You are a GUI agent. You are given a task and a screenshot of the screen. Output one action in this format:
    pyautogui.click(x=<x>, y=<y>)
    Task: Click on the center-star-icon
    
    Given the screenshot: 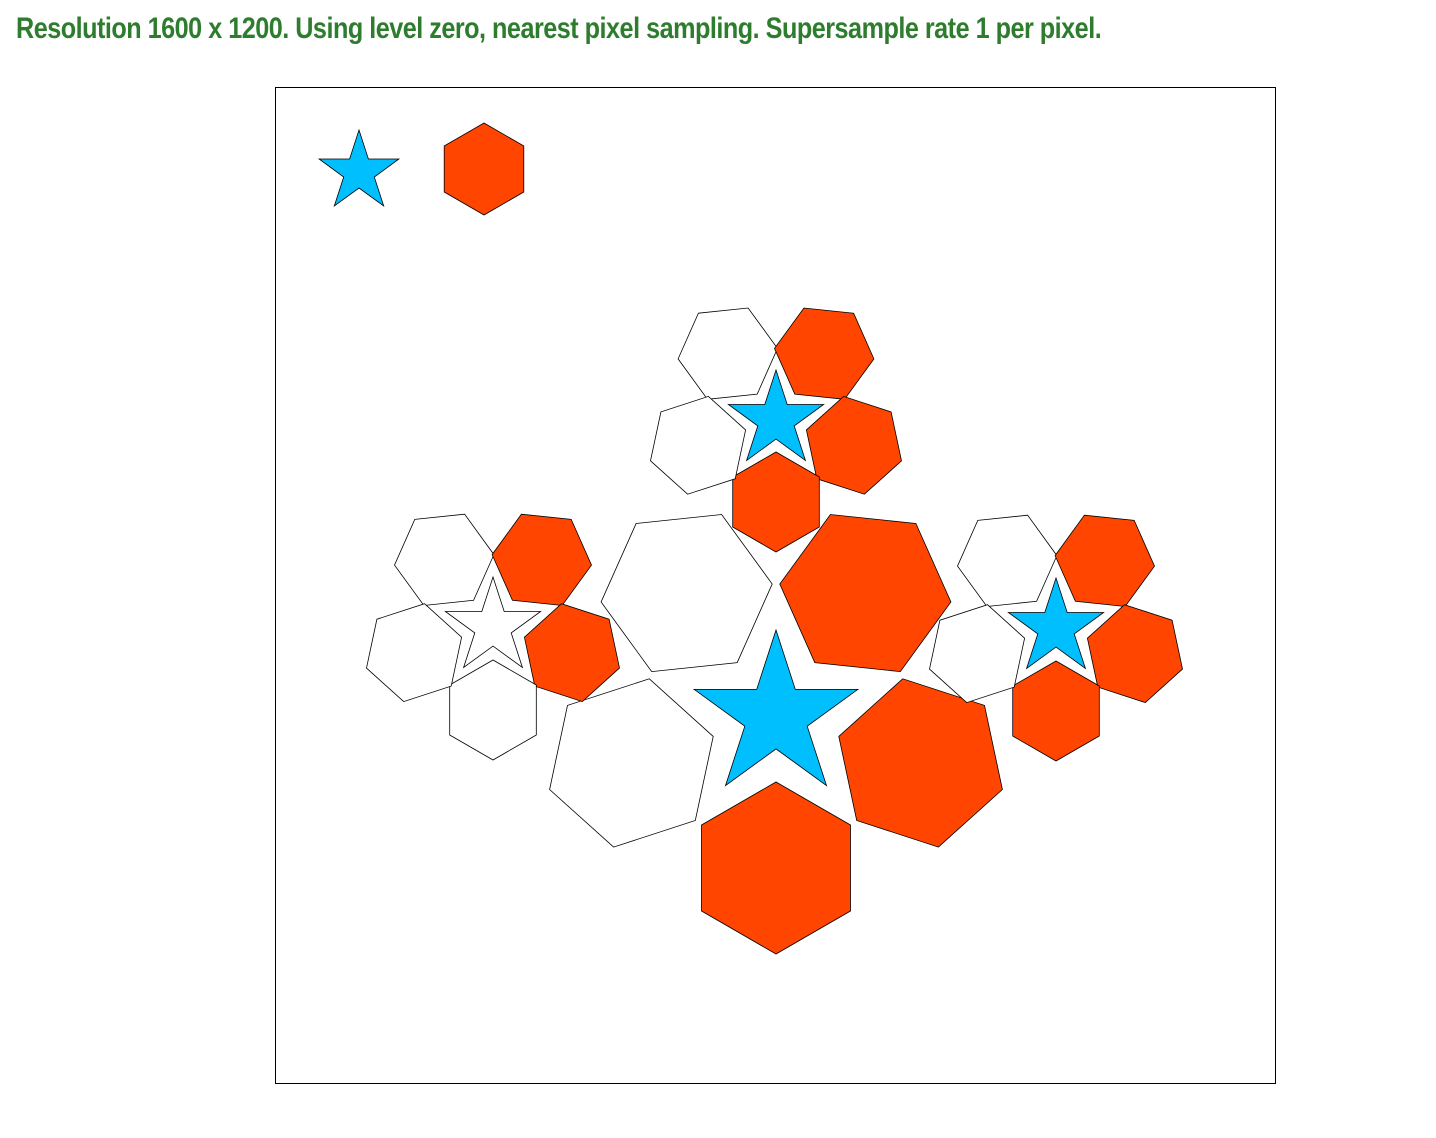 What is the action you would take?
    pyautogui.click(x=776, y=707)
    